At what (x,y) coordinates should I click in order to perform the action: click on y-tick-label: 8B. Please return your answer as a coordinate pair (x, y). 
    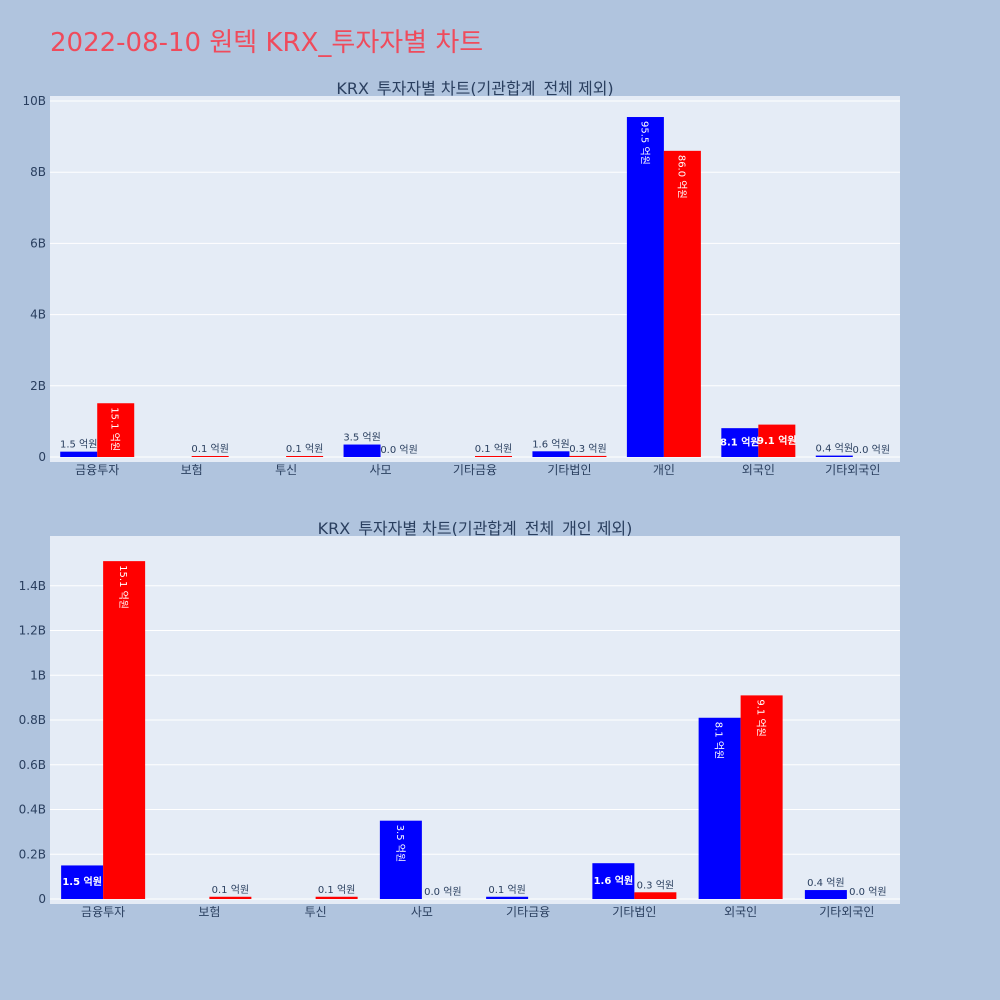
    Looking at the image, I should click on (38, 172).